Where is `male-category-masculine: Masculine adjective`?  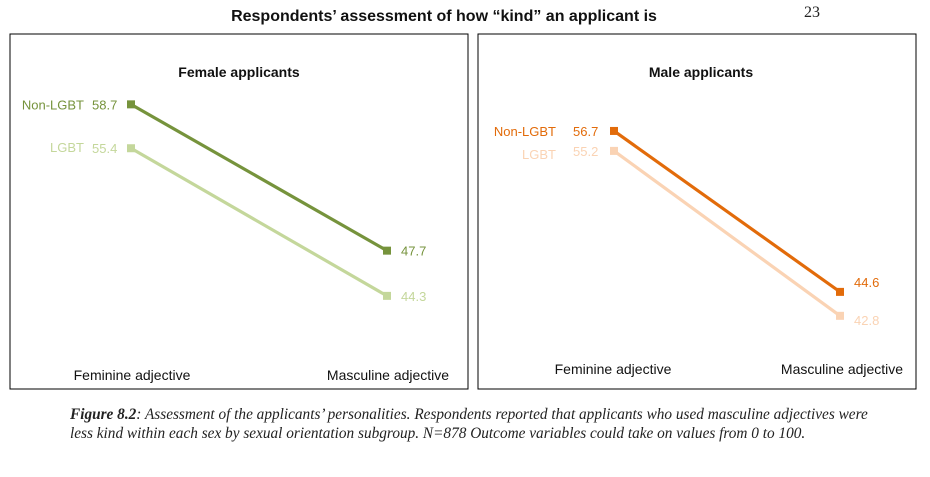 male-category-masculine: Masculine adjective is located at coordinates (842, 369).